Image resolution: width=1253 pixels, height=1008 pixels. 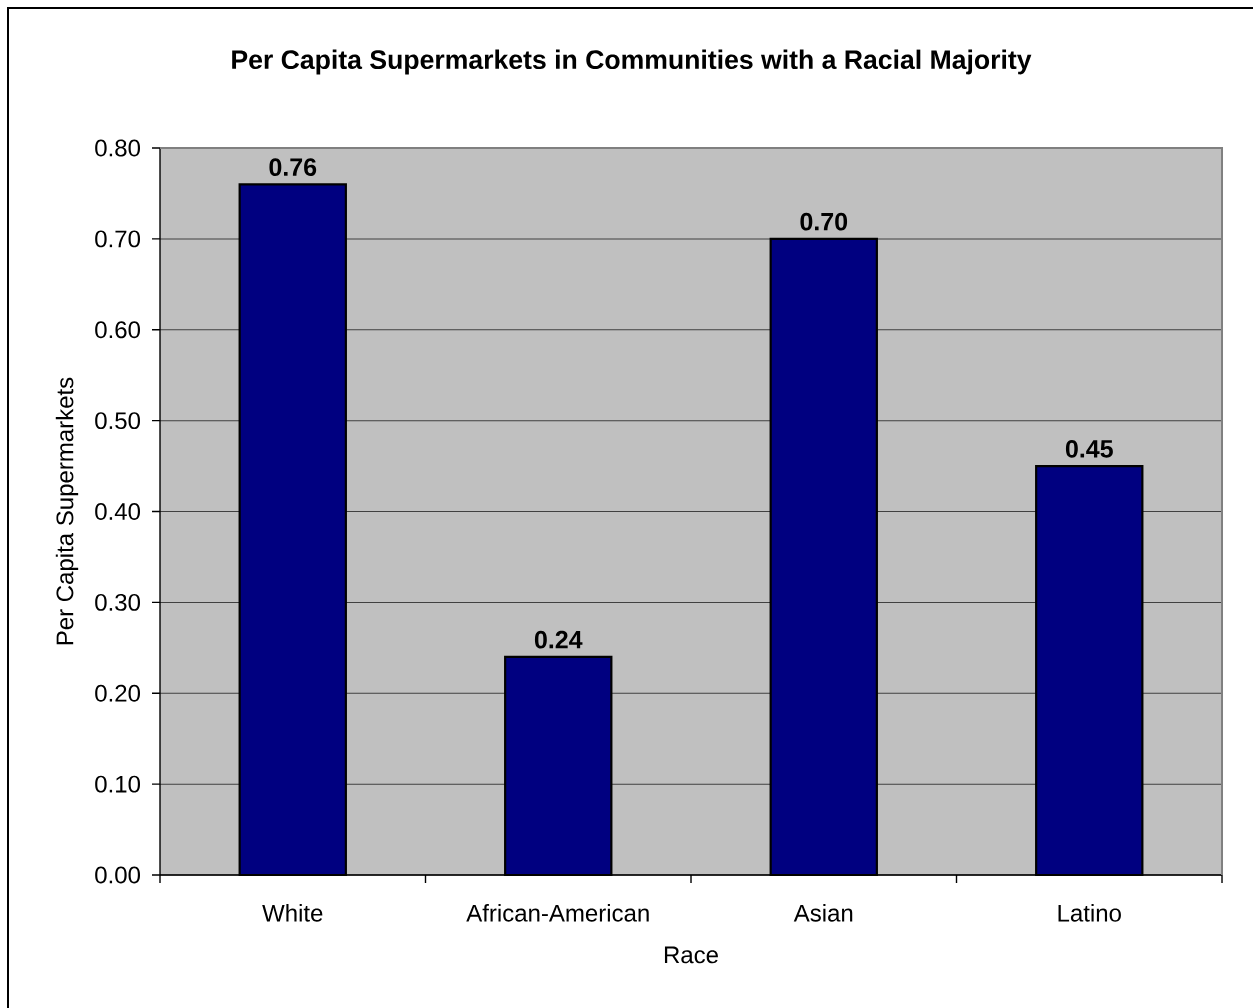 What do you see at coordinates (118, 511) in the screenshot?
I see `y-tick-label: 0.40` at bounding box center [118, 511].